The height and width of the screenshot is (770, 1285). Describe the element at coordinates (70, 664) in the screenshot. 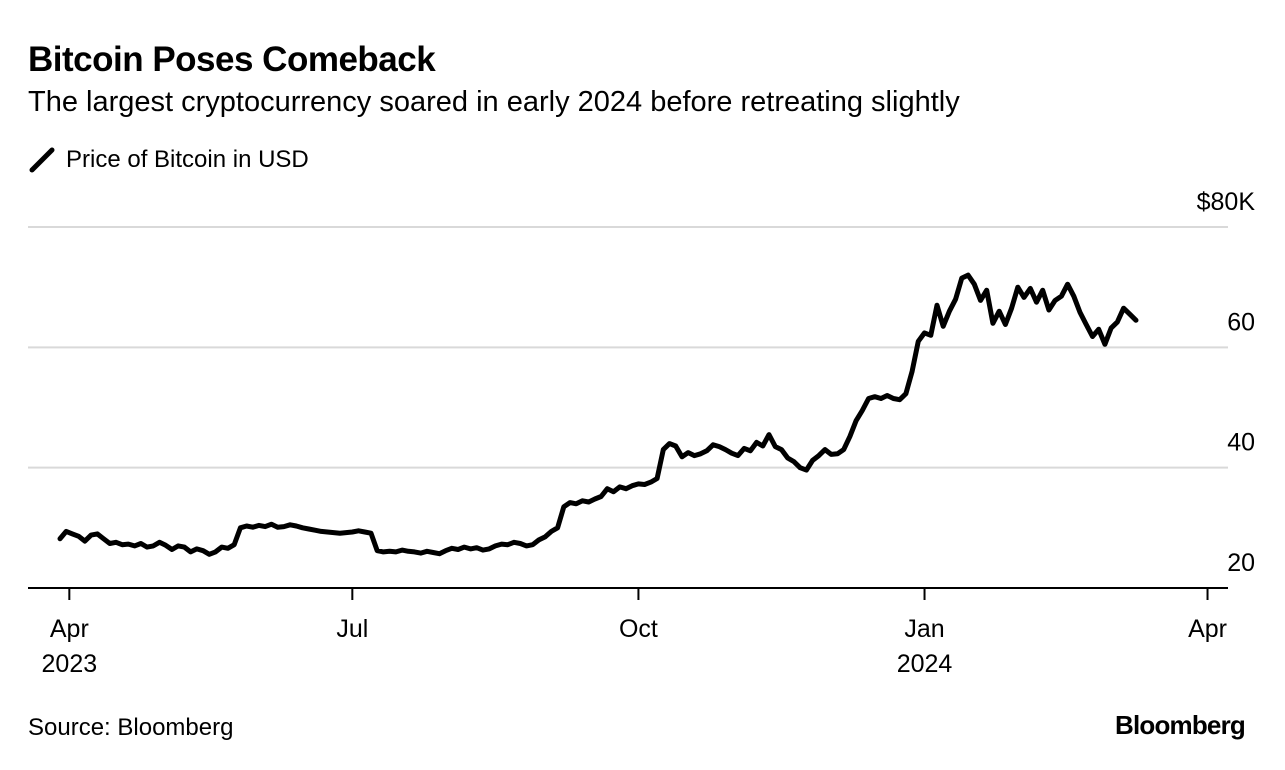

I see `x-tick-sublabel-0: 2023` at that location.